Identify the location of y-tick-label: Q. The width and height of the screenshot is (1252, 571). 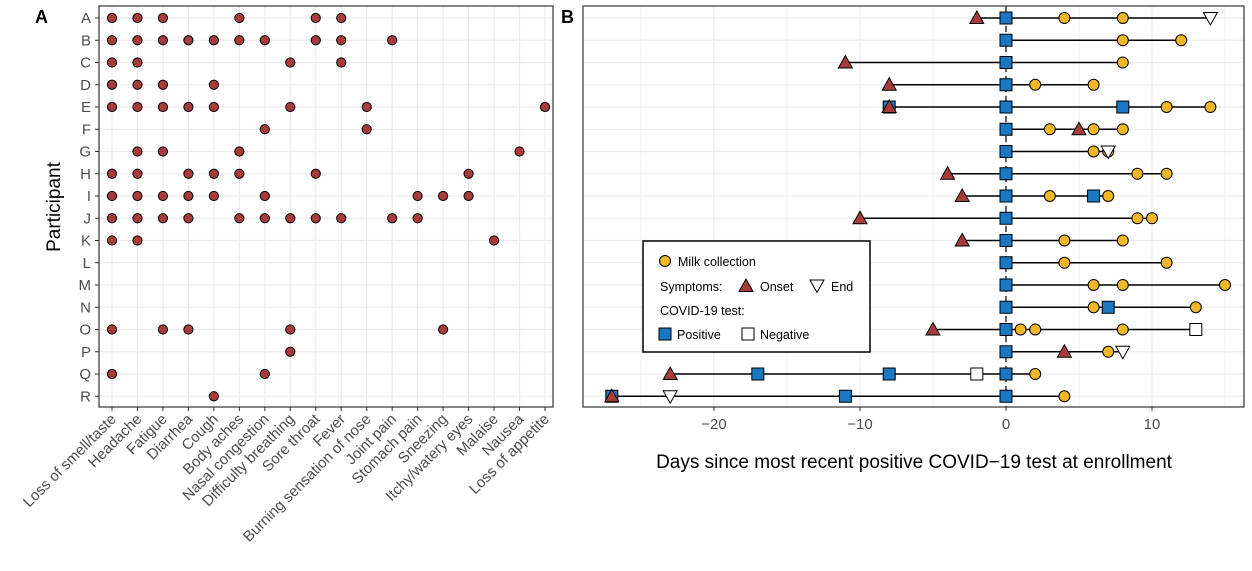
(85, 374).